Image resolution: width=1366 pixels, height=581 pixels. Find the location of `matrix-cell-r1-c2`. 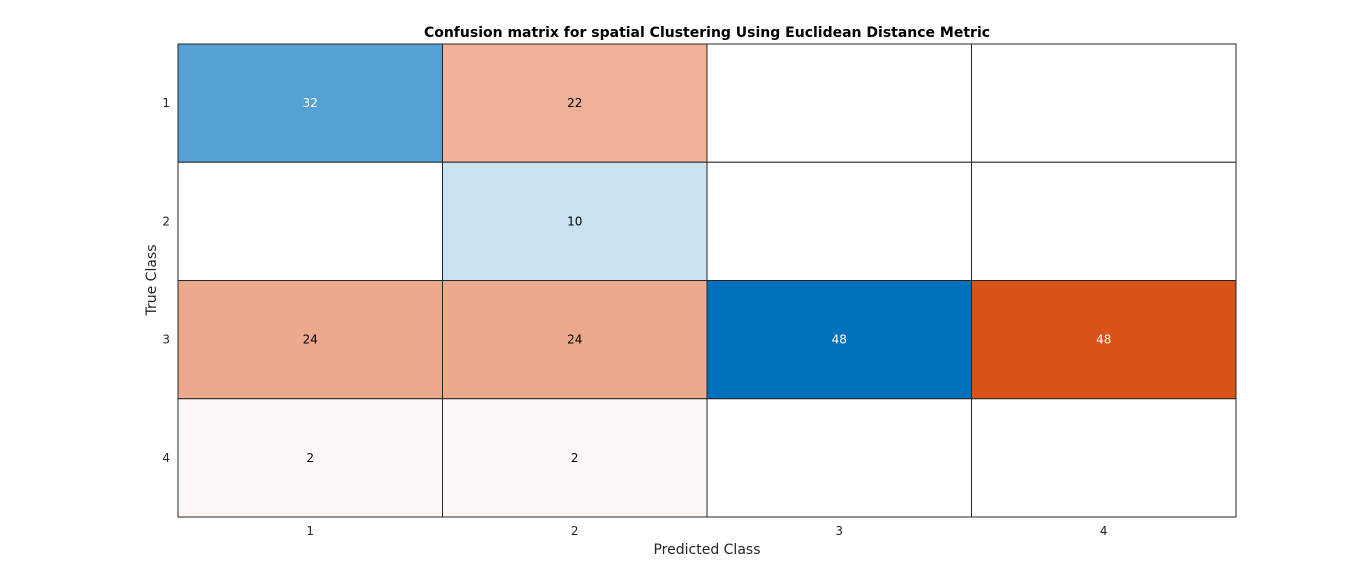

matrix-cell-r1-c2 is located at coordinates (575, 103).